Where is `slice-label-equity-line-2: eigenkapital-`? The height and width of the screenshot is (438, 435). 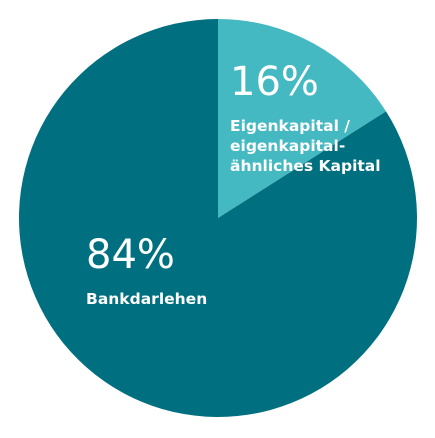 slice-label-equity-line-2: eigenkapital- is located at coordinates (287, 146).